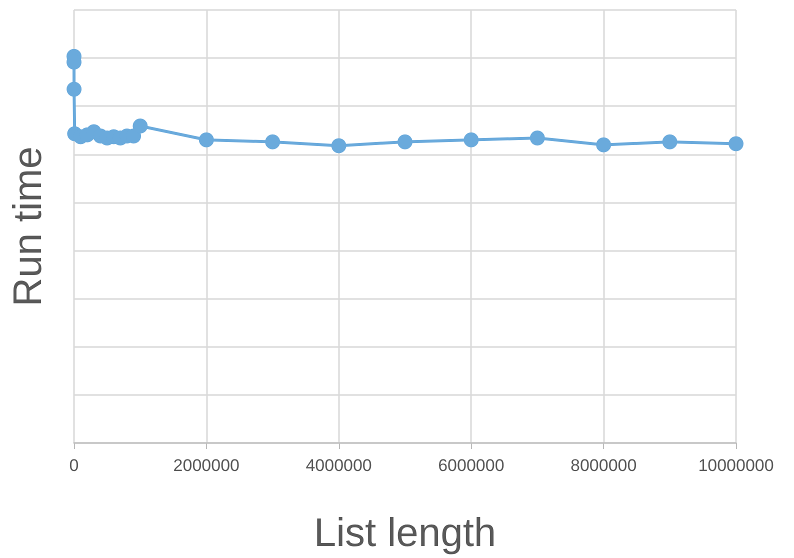  I want to click on x-axis-title: List length, so click(405, 533).